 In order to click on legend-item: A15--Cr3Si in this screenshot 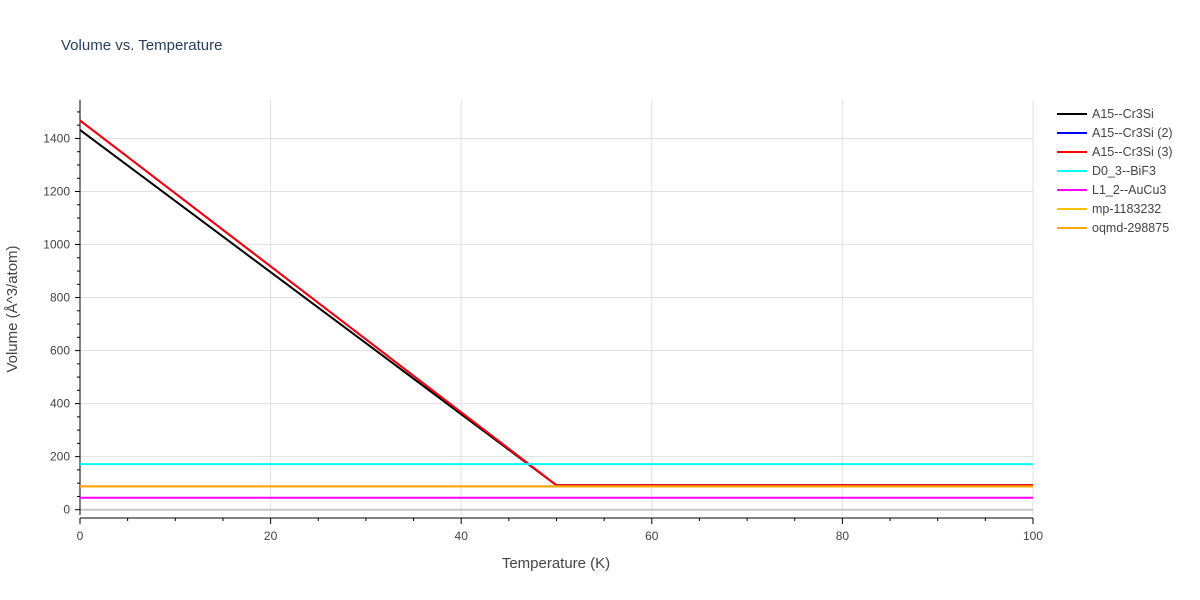, I will do `click(1105, 114)`.